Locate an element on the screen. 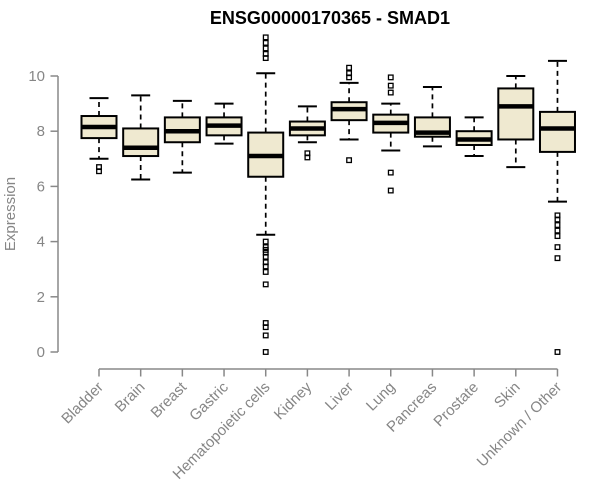 The width and height of the screenshot is (600, 500). x-tick-label: Skin is located at coordinates (507, 395).